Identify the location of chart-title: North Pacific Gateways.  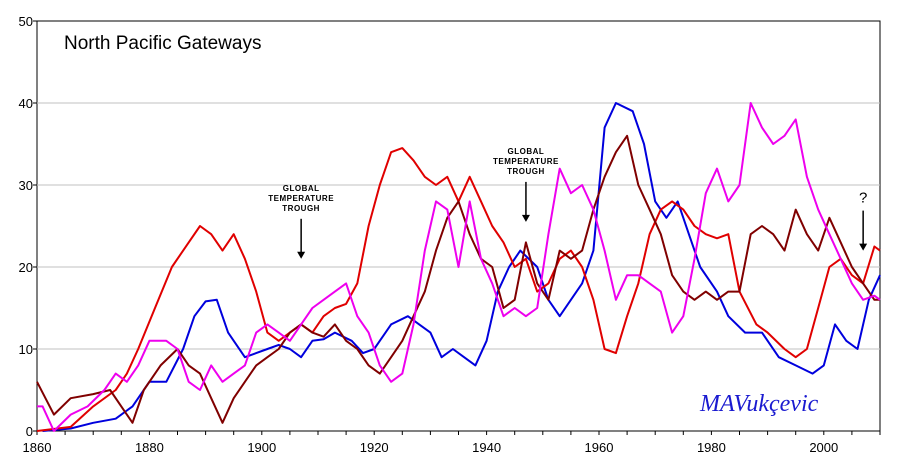
(162, 43).